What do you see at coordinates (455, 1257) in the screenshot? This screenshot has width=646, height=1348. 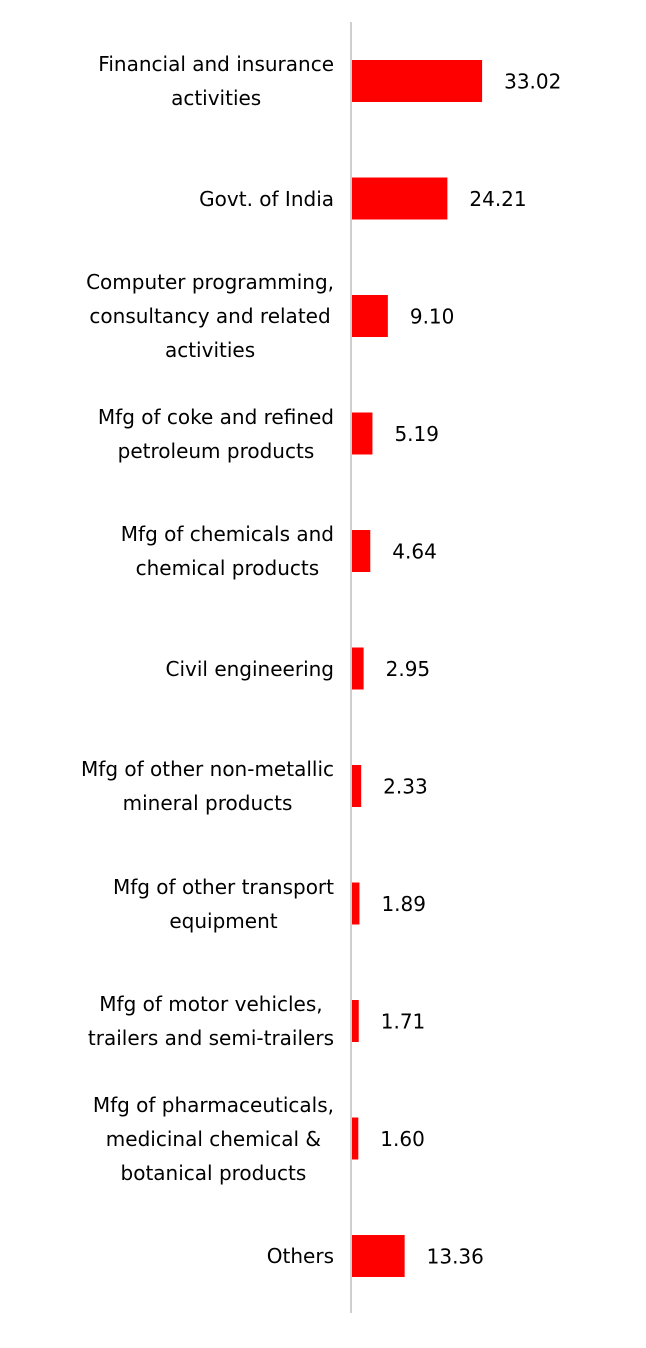 I see `value-label: 13.36` at bounding box center [455, 1257].